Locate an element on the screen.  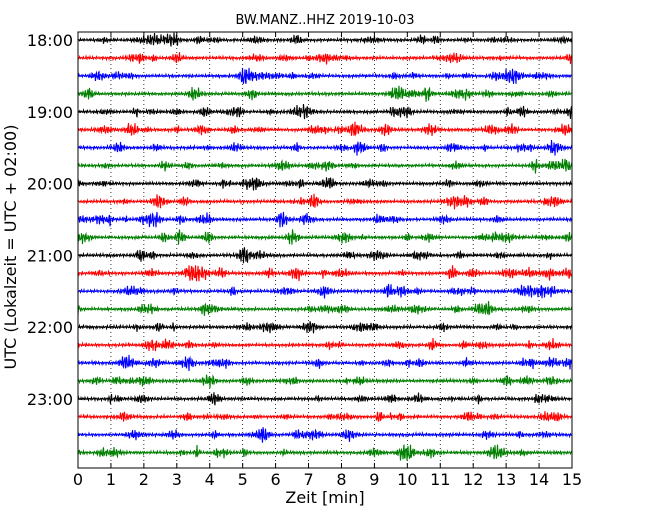
x-tick-label-11: 11 is located at coordinates (440, 479).